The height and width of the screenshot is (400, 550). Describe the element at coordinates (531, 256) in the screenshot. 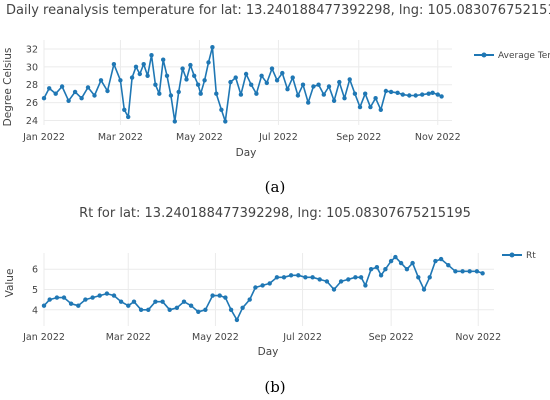

I see `chart-b-legend-label: Rt` at that location.